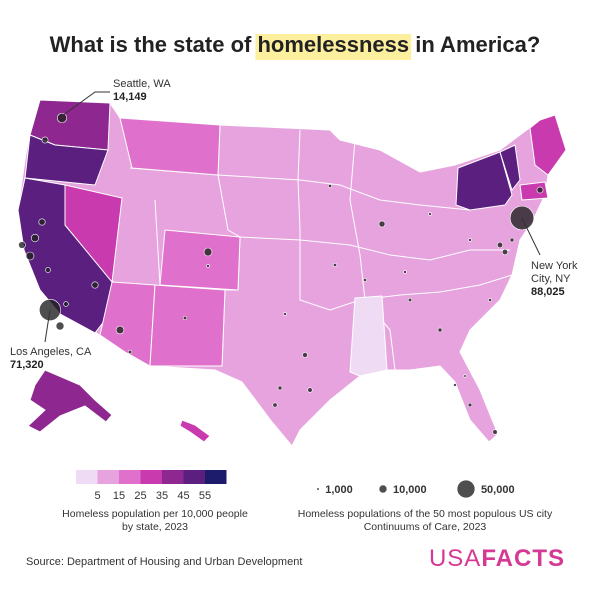  Describe the element at coordinates (70, 401) in the screenshot. I see `state-ak` at that location.